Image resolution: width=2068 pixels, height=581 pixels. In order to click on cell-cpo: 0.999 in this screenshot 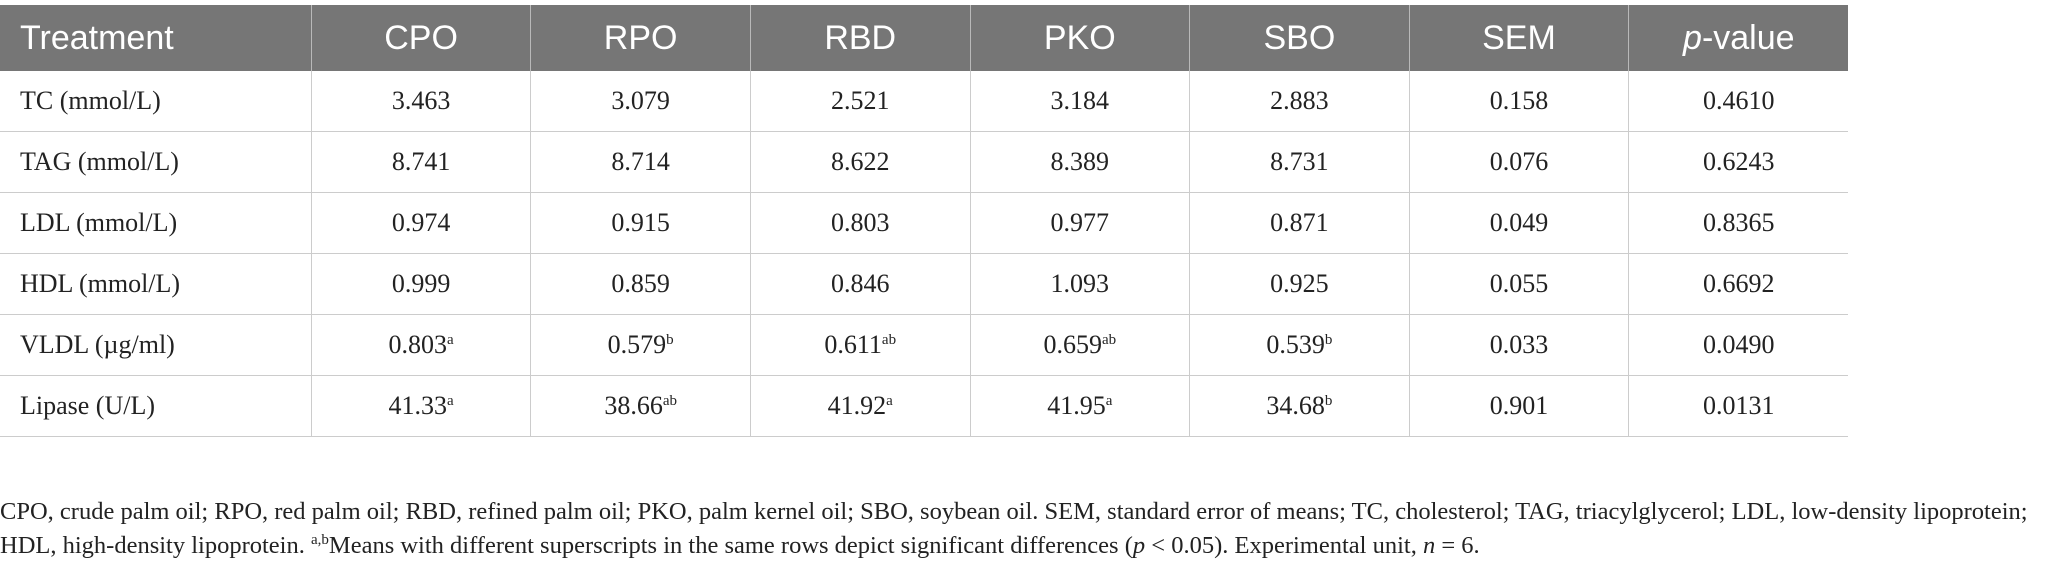, I will do `click(421, 284)`.